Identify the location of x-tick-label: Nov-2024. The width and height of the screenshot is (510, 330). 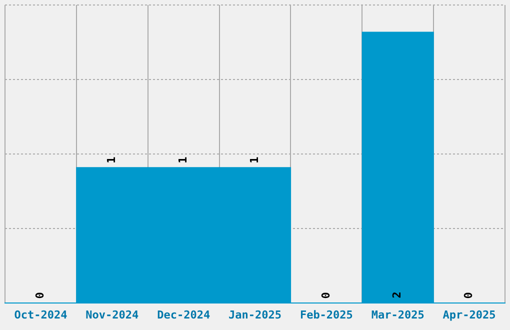
(113, 315).